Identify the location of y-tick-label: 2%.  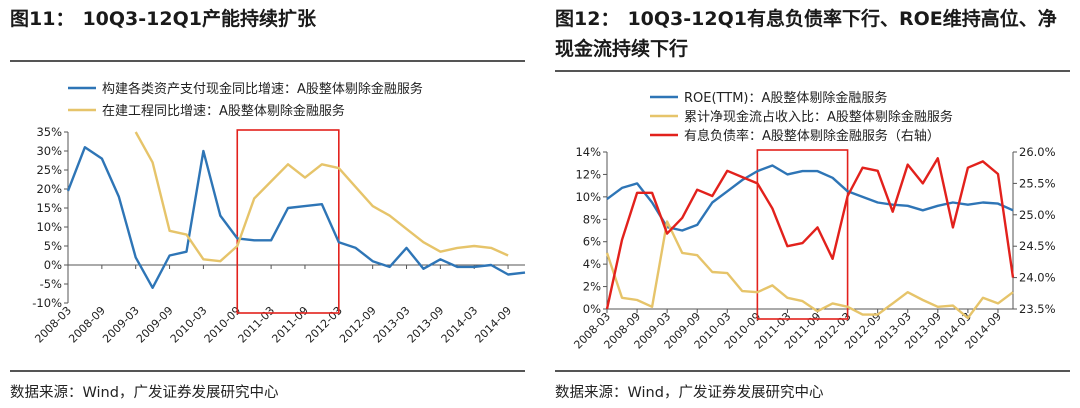
(592, 287).